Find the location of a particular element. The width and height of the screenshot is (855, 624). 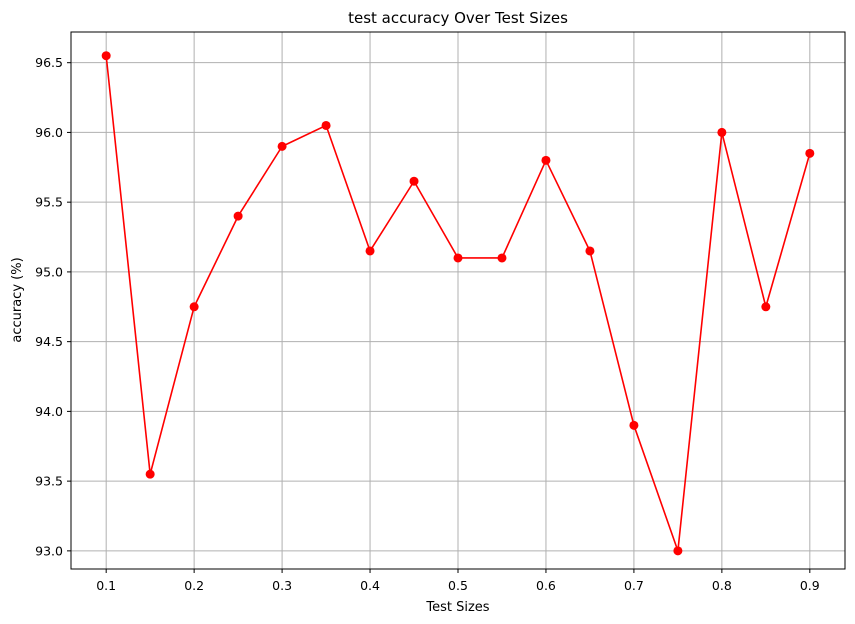

x-tick-label: 0.7 is located at coordinates (634, 585).